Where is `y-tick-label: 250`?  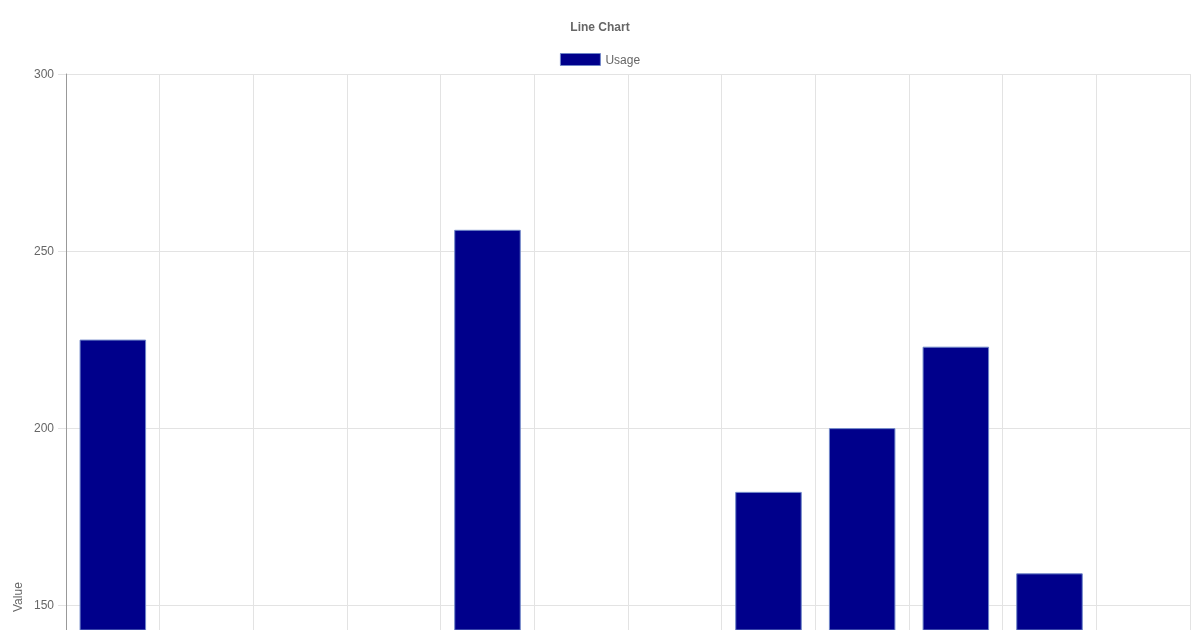
y-tick-label: 250 is located at coordinates (44, 251).